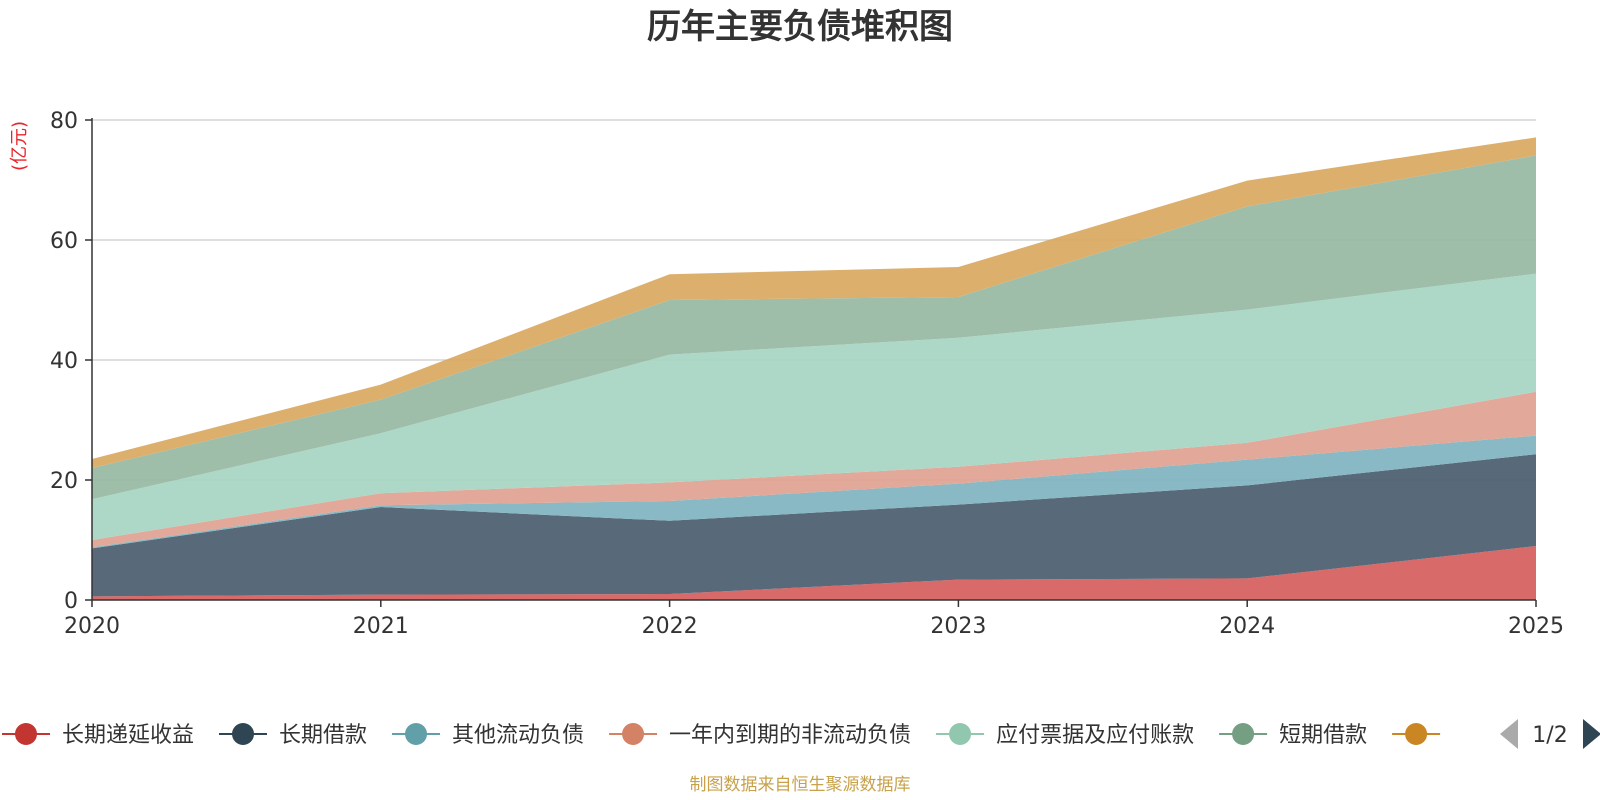 The height and width of the screenshot is (800, 1600). I want to click on legend-label: 长期递延收益, so click(128, 735).